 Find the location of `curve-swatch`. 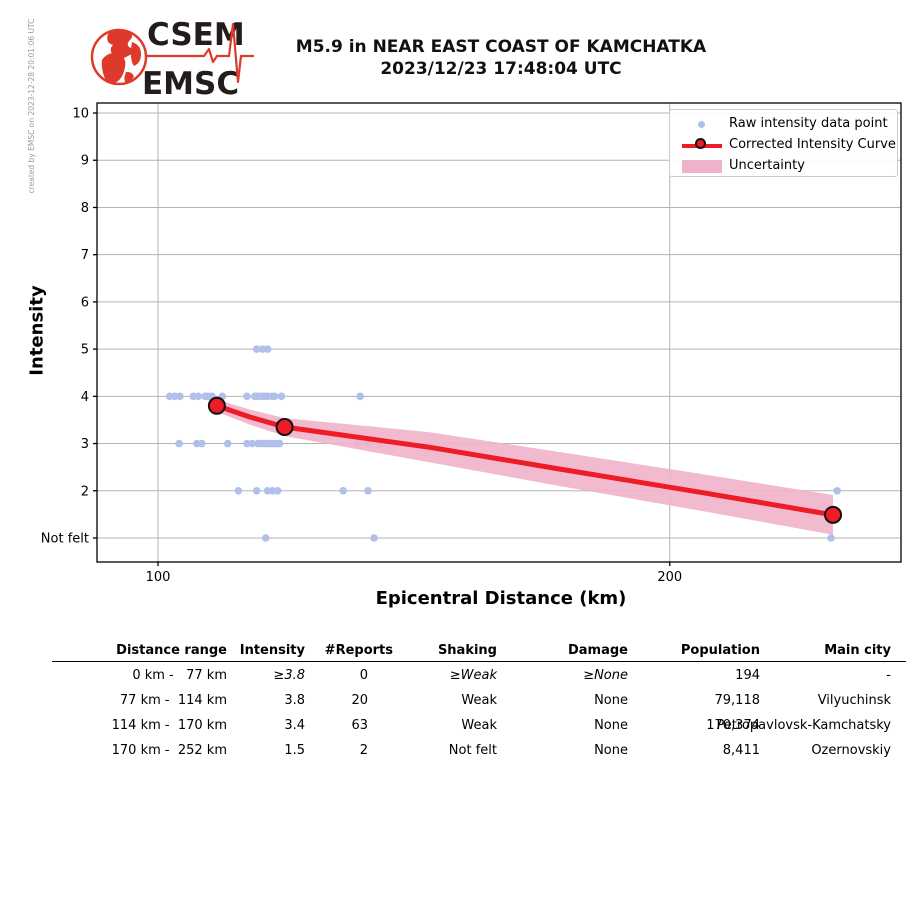

curve-swatch is located at coordinates (702, 145).